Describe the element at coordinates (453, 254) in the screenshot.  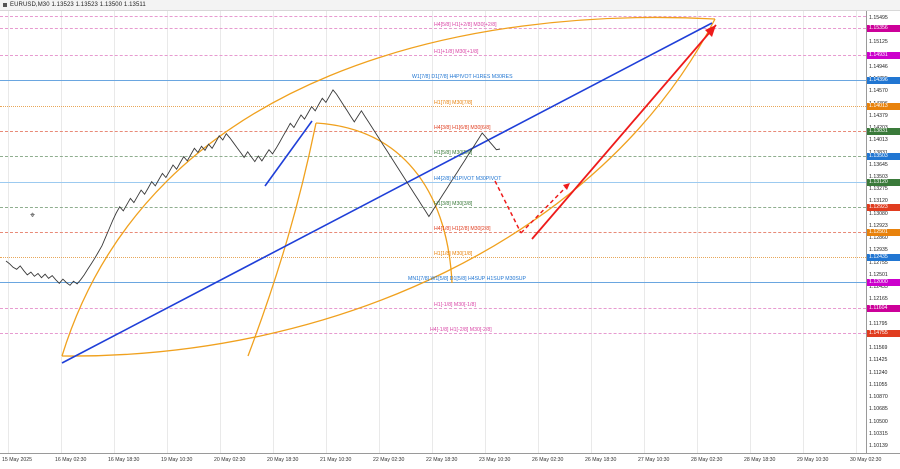
I see `level-label: H1[1/8] M30[1/8]` at that location.